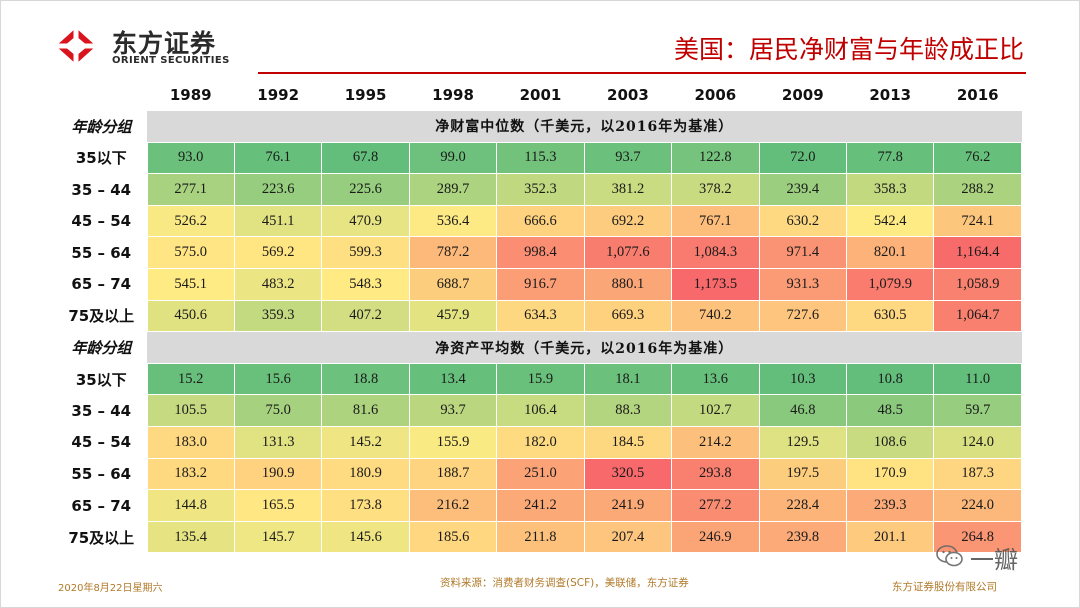 The image size is (1080, 608). I want to click on heatmap-cell: 75.0, so click(278, 411).